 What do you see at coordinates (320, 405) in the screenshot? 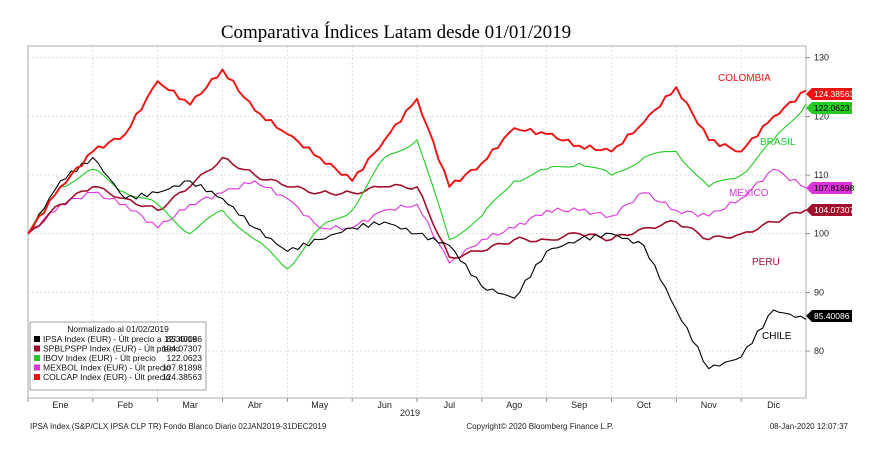
I see `x-tick-label: May` at bounding box center [320, 405].